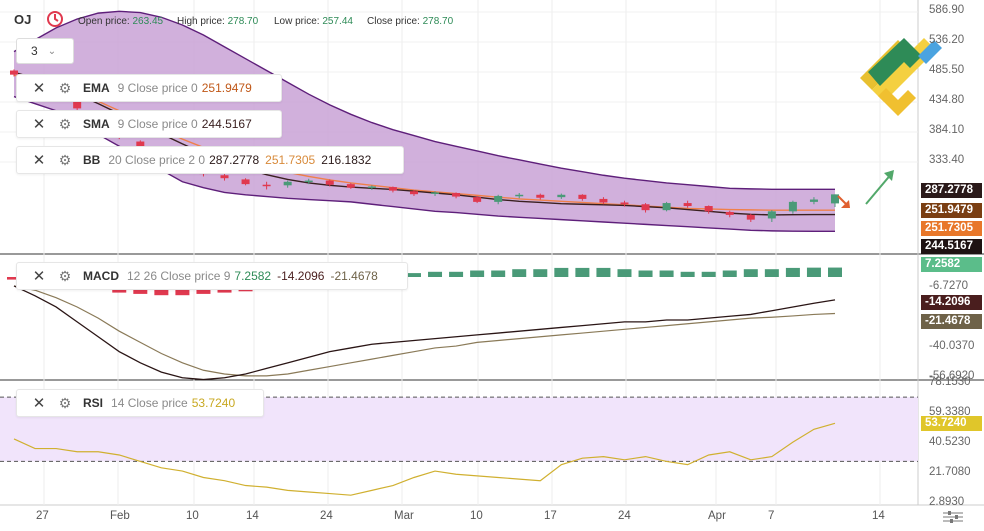 This screenshot has height=531, width=984. What do you see at coordinates (410, 21) in the screenshot?
I see `close-price: Close price: 278.70` at bounding box center [410, 21].